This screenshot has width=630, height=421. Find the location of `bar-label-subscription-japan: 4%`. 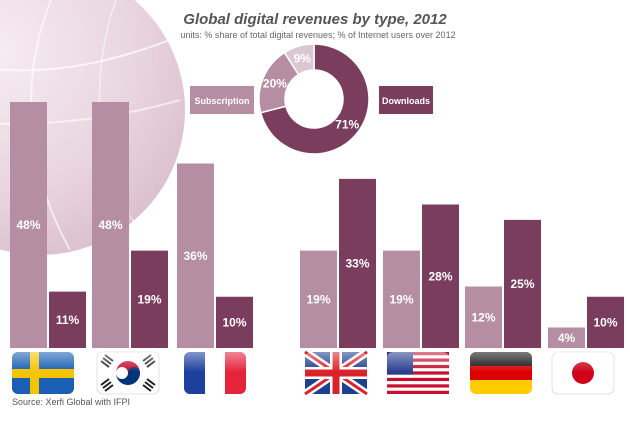

bar-label-subscription-japan: 4% is located at coordinates (567, 338).